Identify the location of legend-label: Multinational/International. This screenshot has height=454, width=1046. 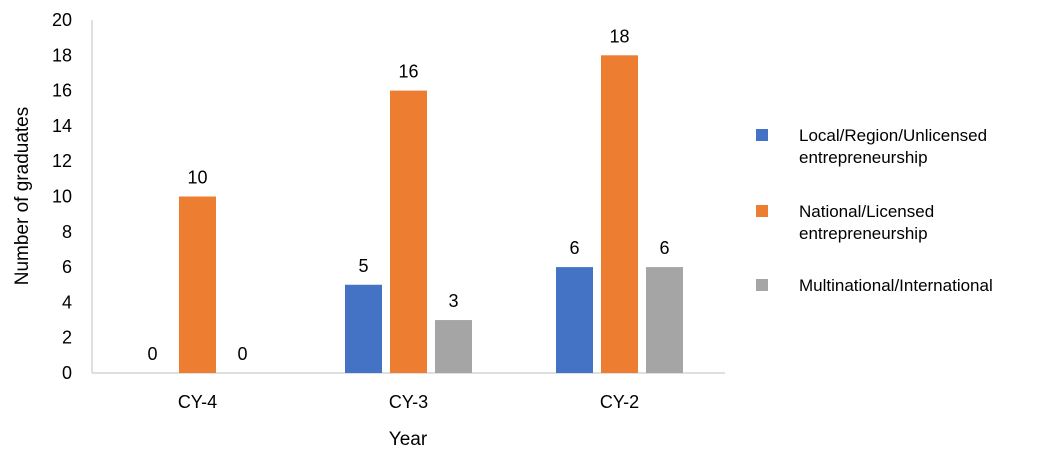
(896, 285).